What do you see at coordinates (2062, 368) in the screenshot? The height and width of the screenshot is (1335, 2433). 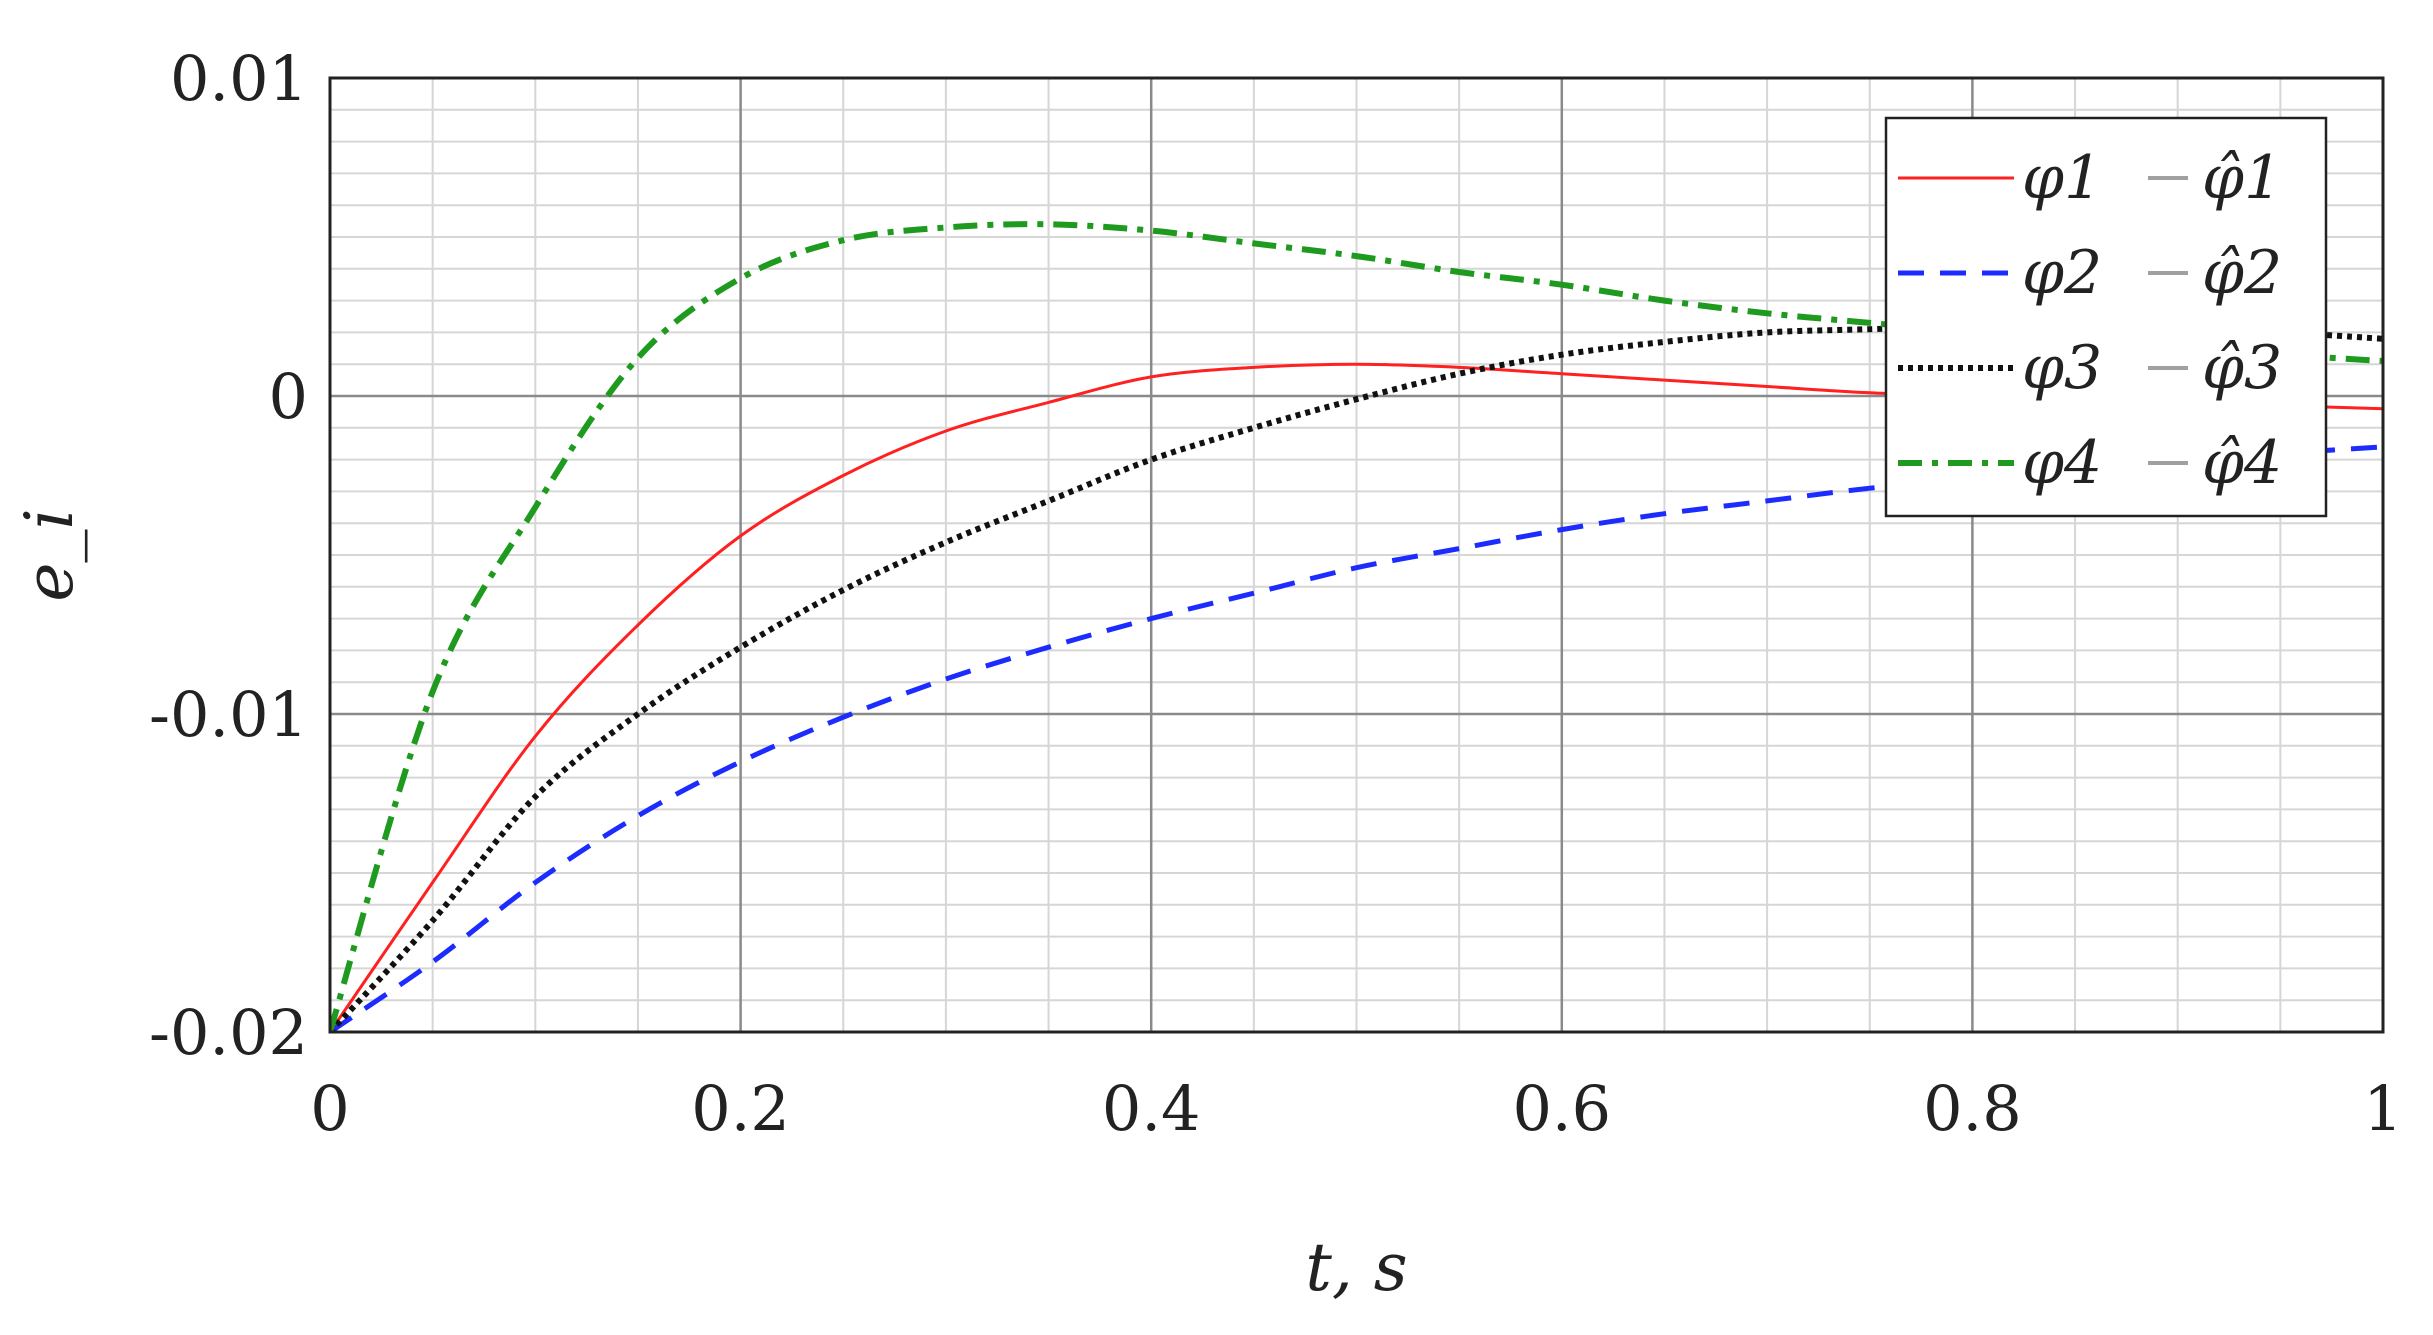 I see `legend-label-phi3: φ3` at bounding box center [2062, 368].